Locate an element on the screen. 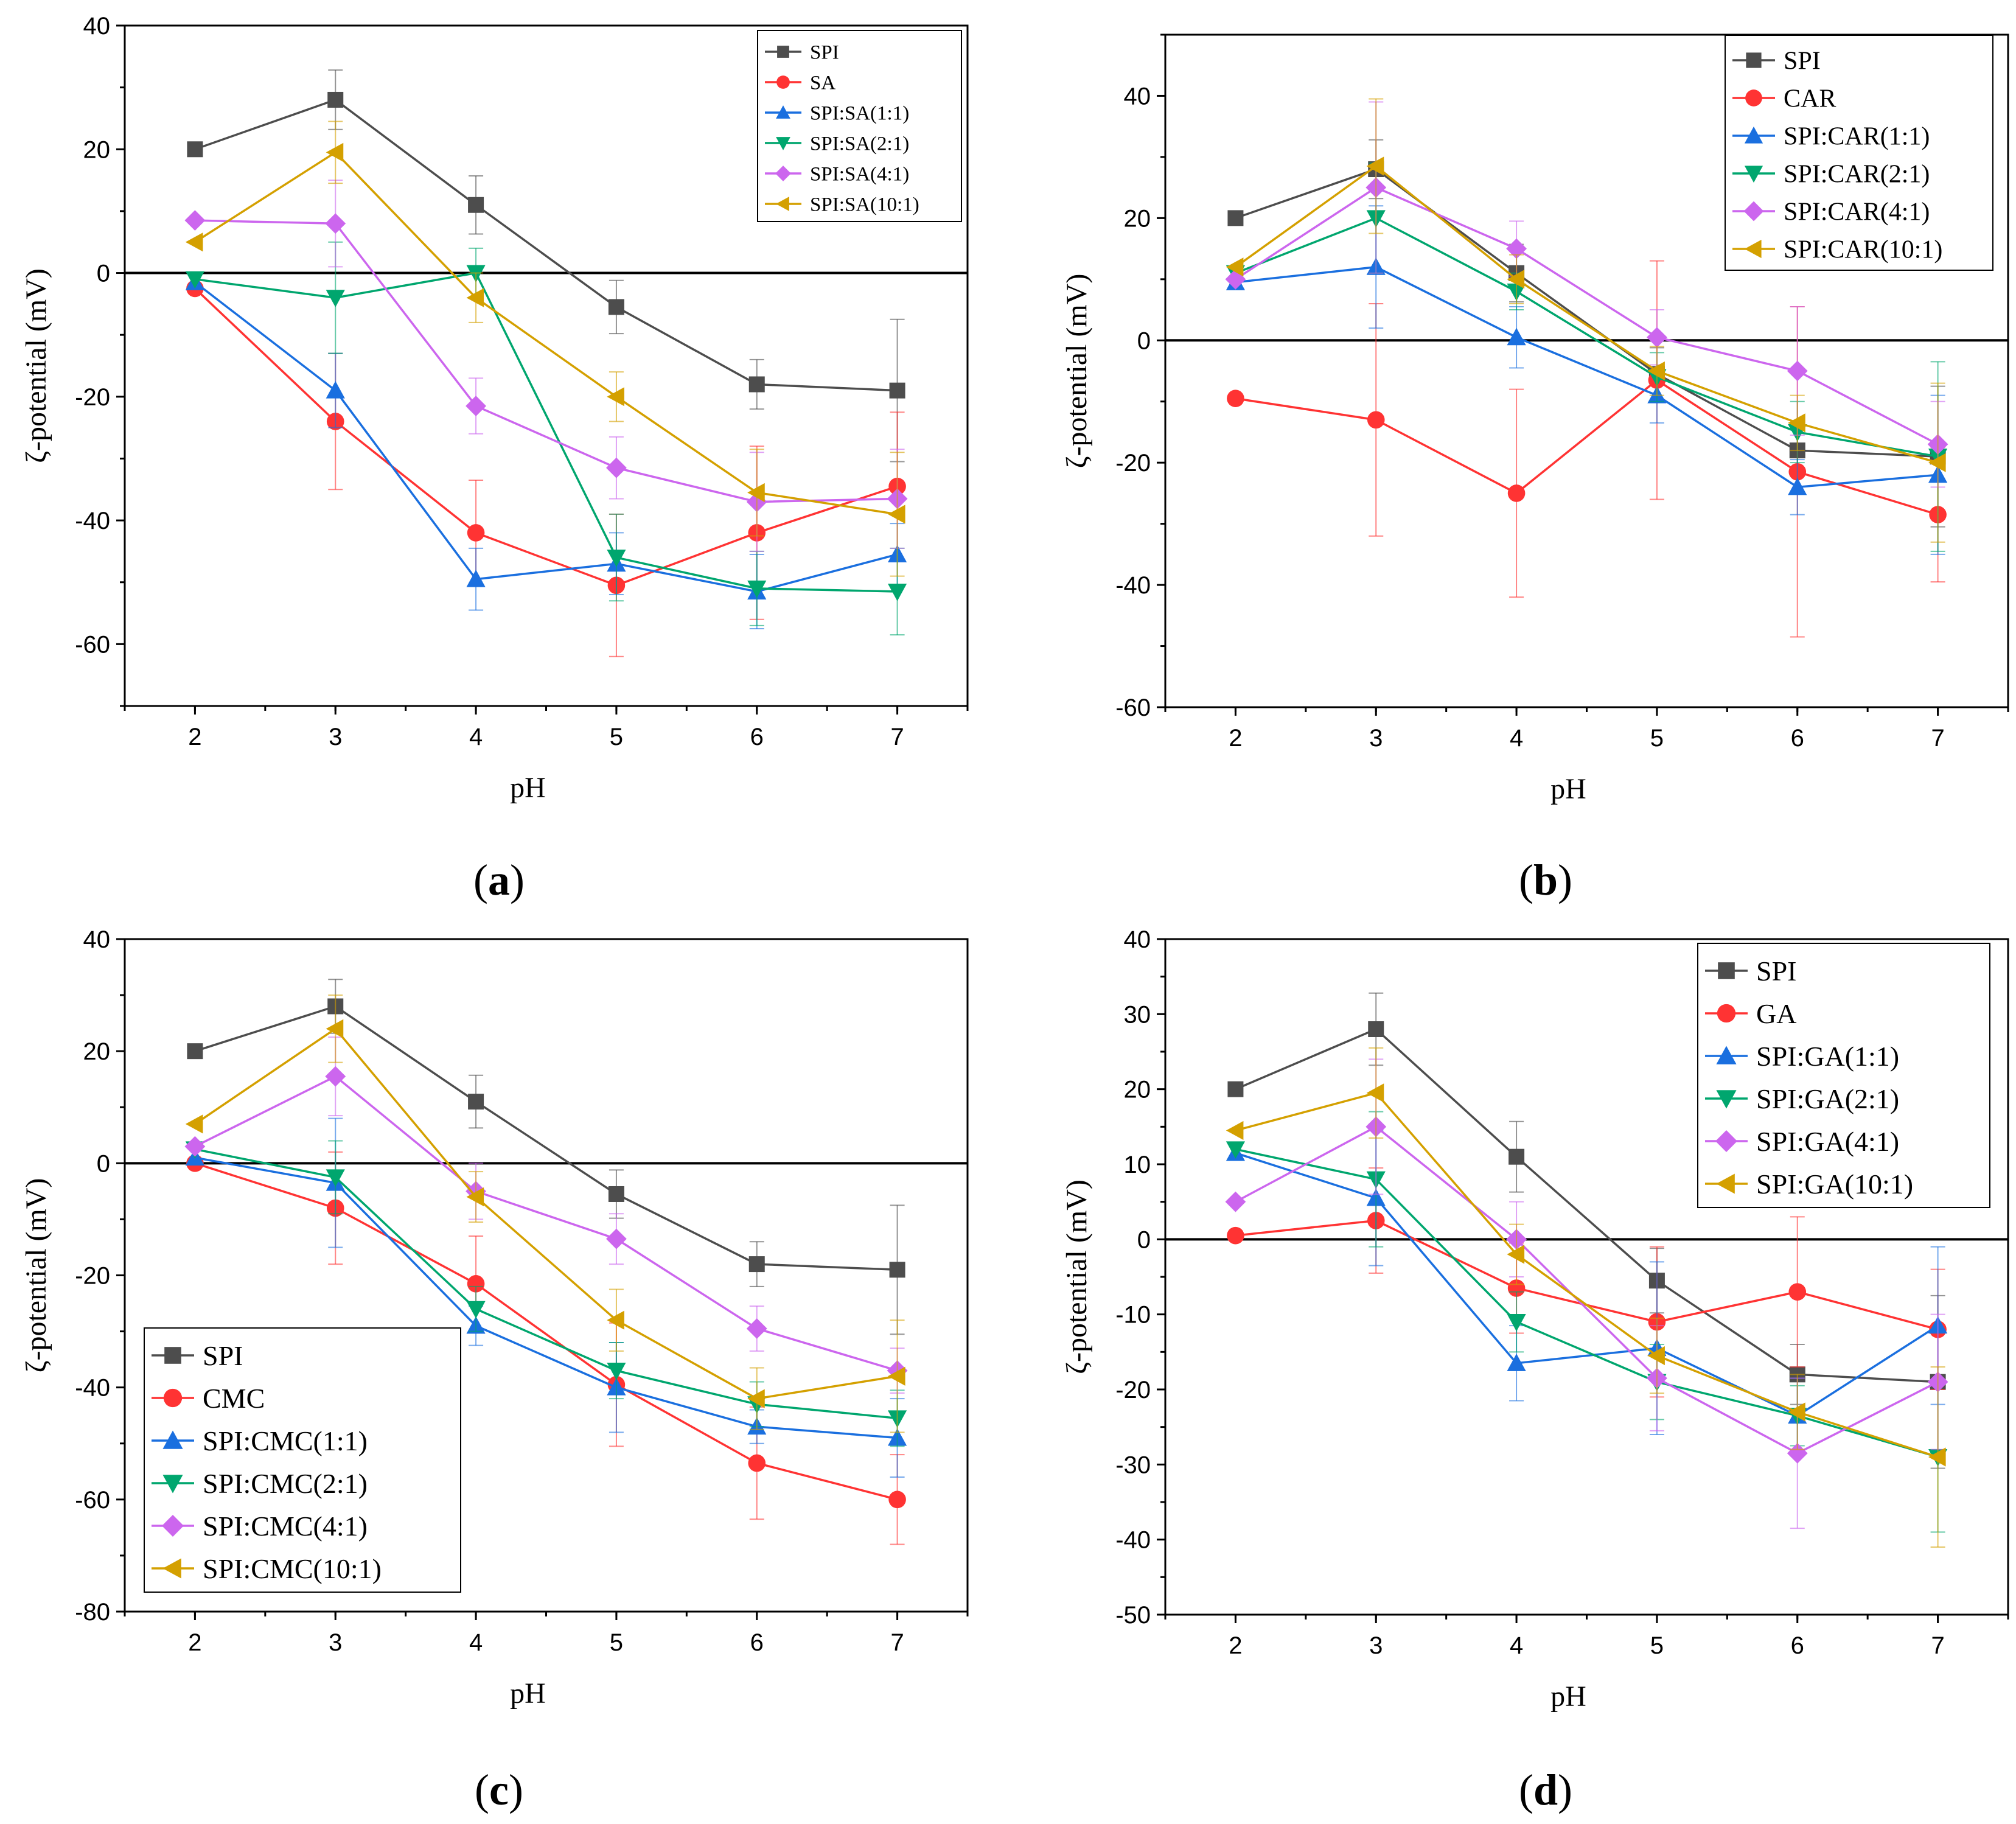 The width and height of the screenshot is (2016, 1824). legend-label: SPI is located at coordinates (223, 1355).